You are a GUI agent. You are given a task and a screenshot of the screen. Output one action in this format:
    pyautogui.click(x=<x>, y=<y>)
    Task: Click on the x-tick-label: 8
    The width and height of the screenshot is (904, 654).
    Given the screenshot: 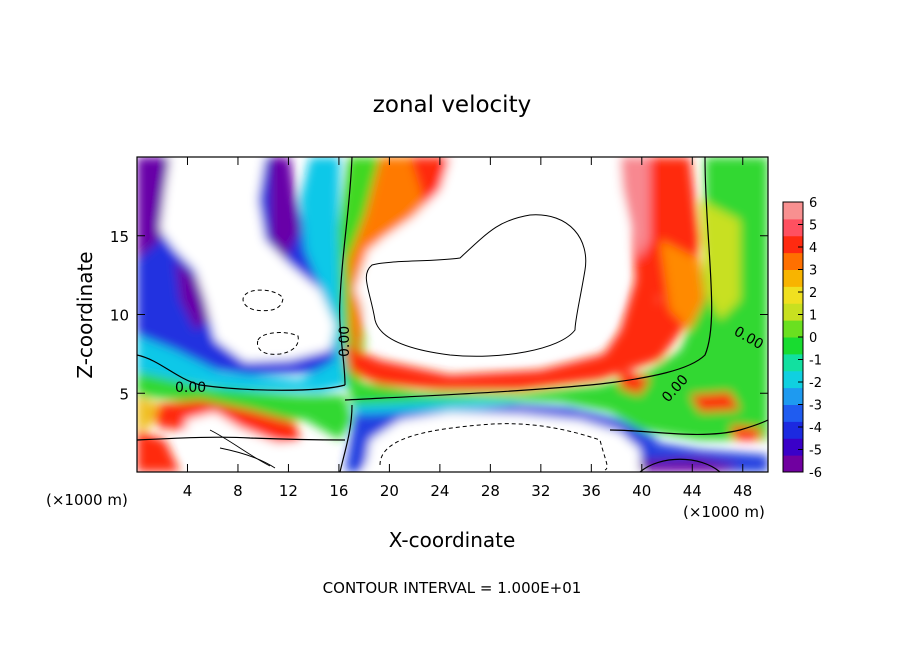 What is the action you would take?
    pyautogui.click(x=238, y=491)
    